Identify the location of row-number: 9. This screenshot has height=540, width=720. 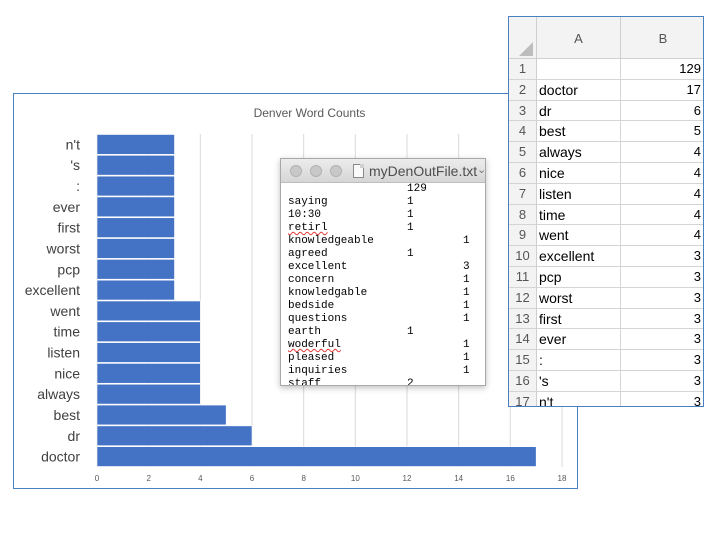
(523, 235).